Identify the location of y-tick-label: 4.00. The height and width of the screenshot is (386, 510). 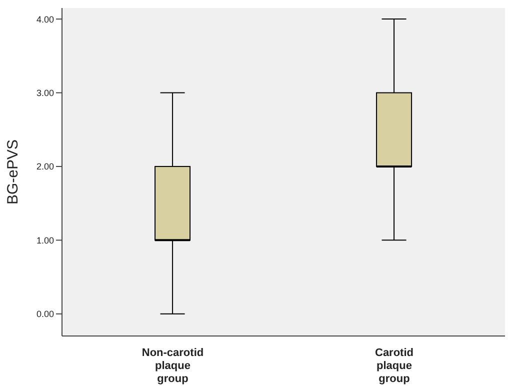
(45, 19).